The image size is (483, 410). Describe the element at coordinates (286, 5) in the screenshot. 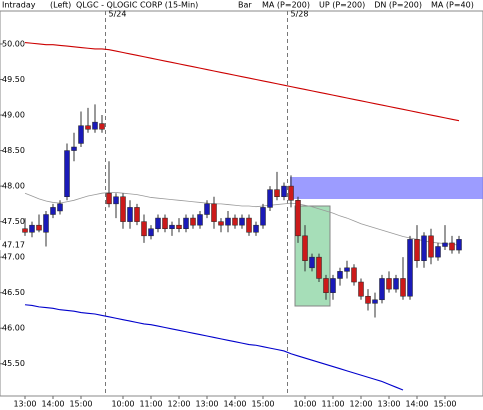

I see `legend-entry: MA (P=200)` at that location.